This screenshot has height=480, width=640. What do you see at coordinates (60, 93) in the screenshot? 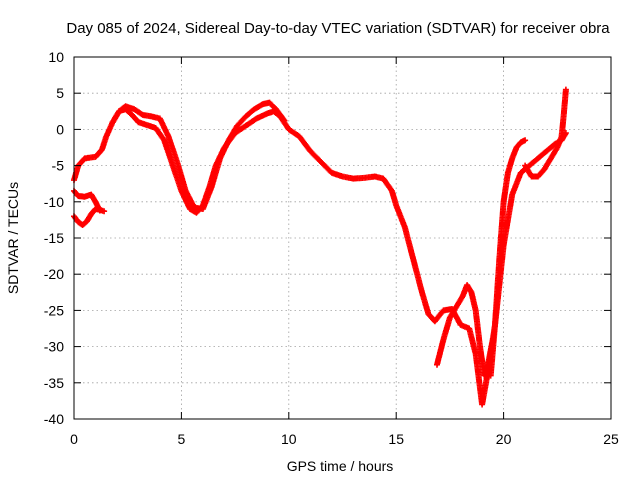
I see `y-tick-label: 5` at bounding box center [60, 93].